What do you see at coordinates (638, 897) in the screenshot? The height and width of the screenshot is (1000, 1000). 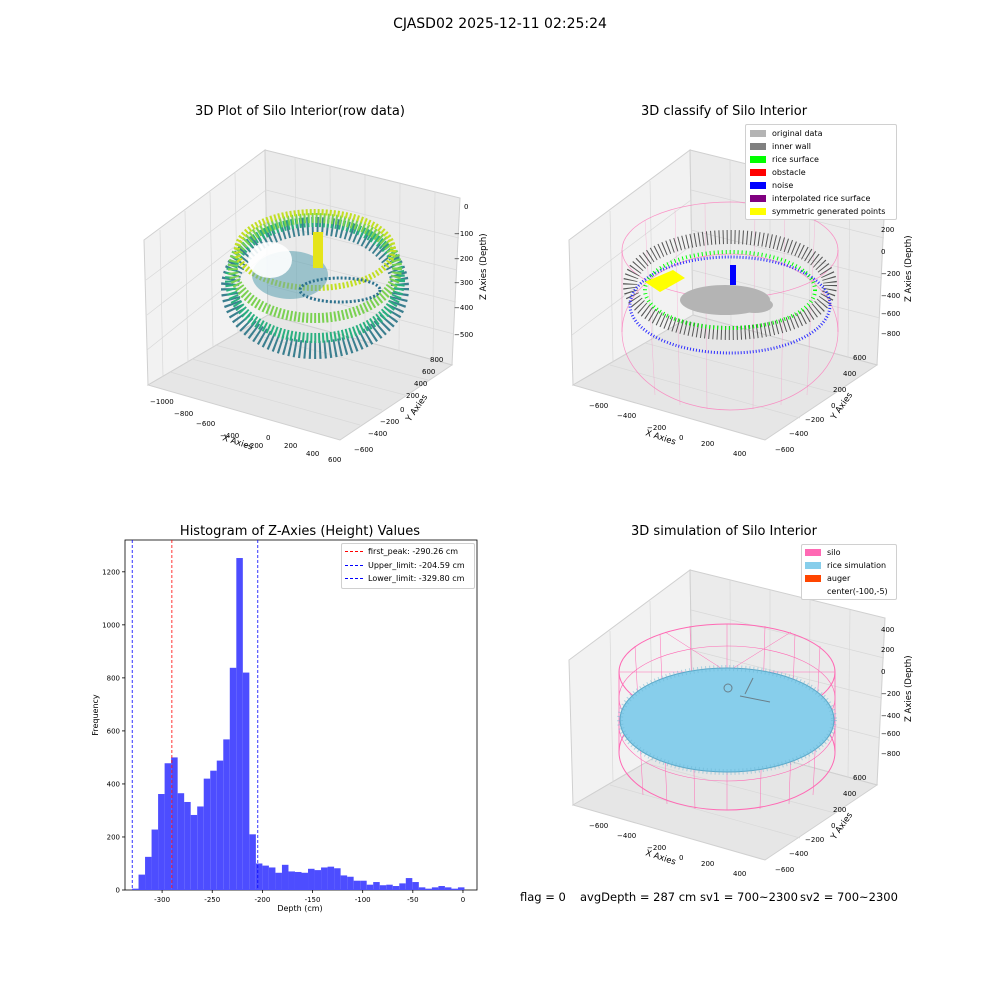 I see `status-avg-depth: avgDepth = 287 cm` at bounding box center [638, 897].